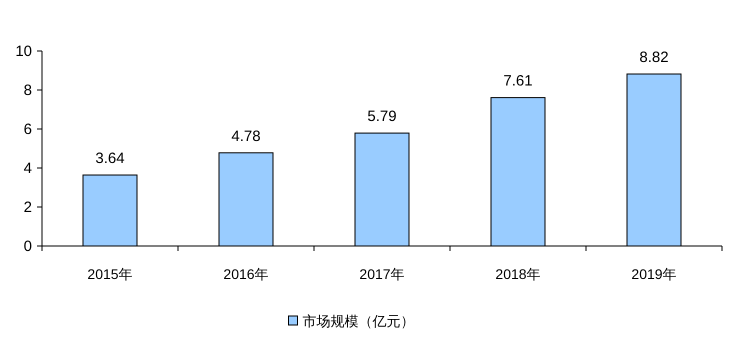 This screenshot has width=737, height=342. Describe the element at coordinates (382, 274) in the screenshot. I see `x-tick-label: 2017年` at that location.